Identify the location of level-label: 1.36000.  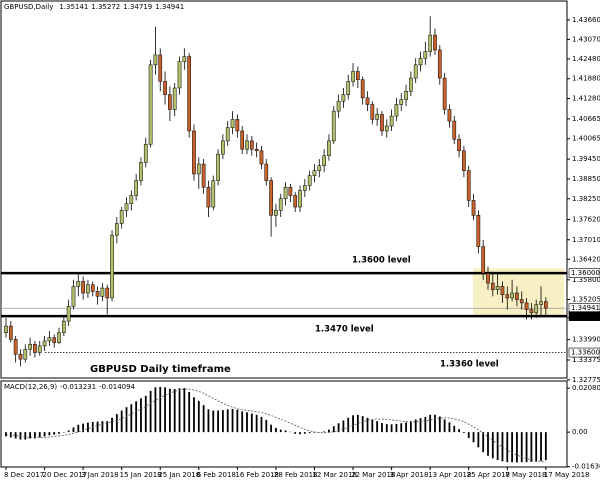
(585, 273).